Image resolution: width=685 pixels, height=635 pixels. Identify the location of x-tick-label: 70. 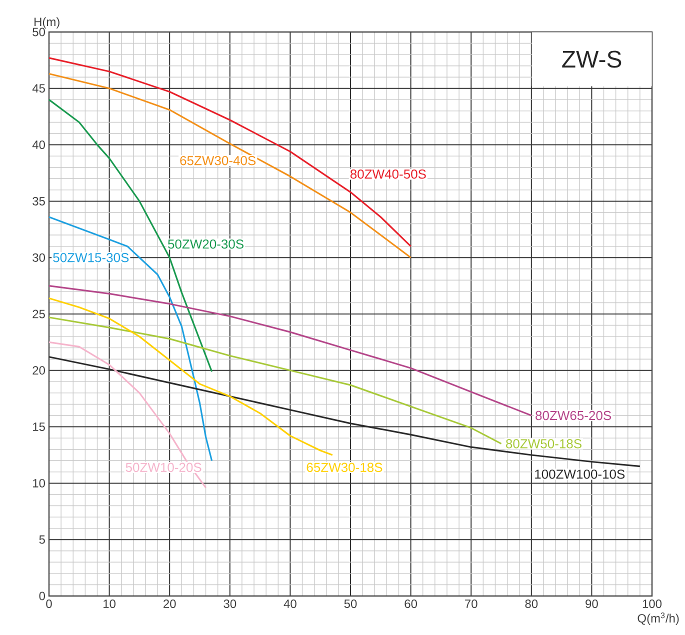
(471, 604).